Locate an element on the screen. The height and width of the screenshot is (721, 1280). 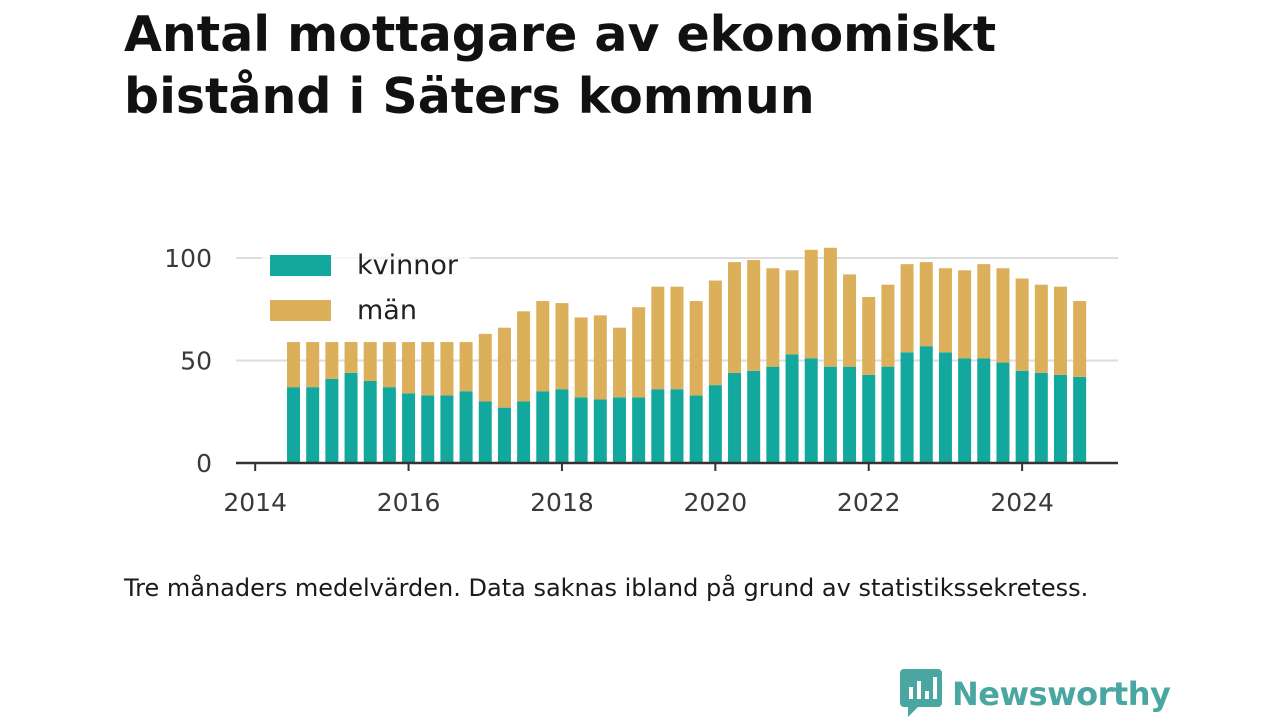
brand-logo: Newsworthy is located at coordinates (1035, 694).